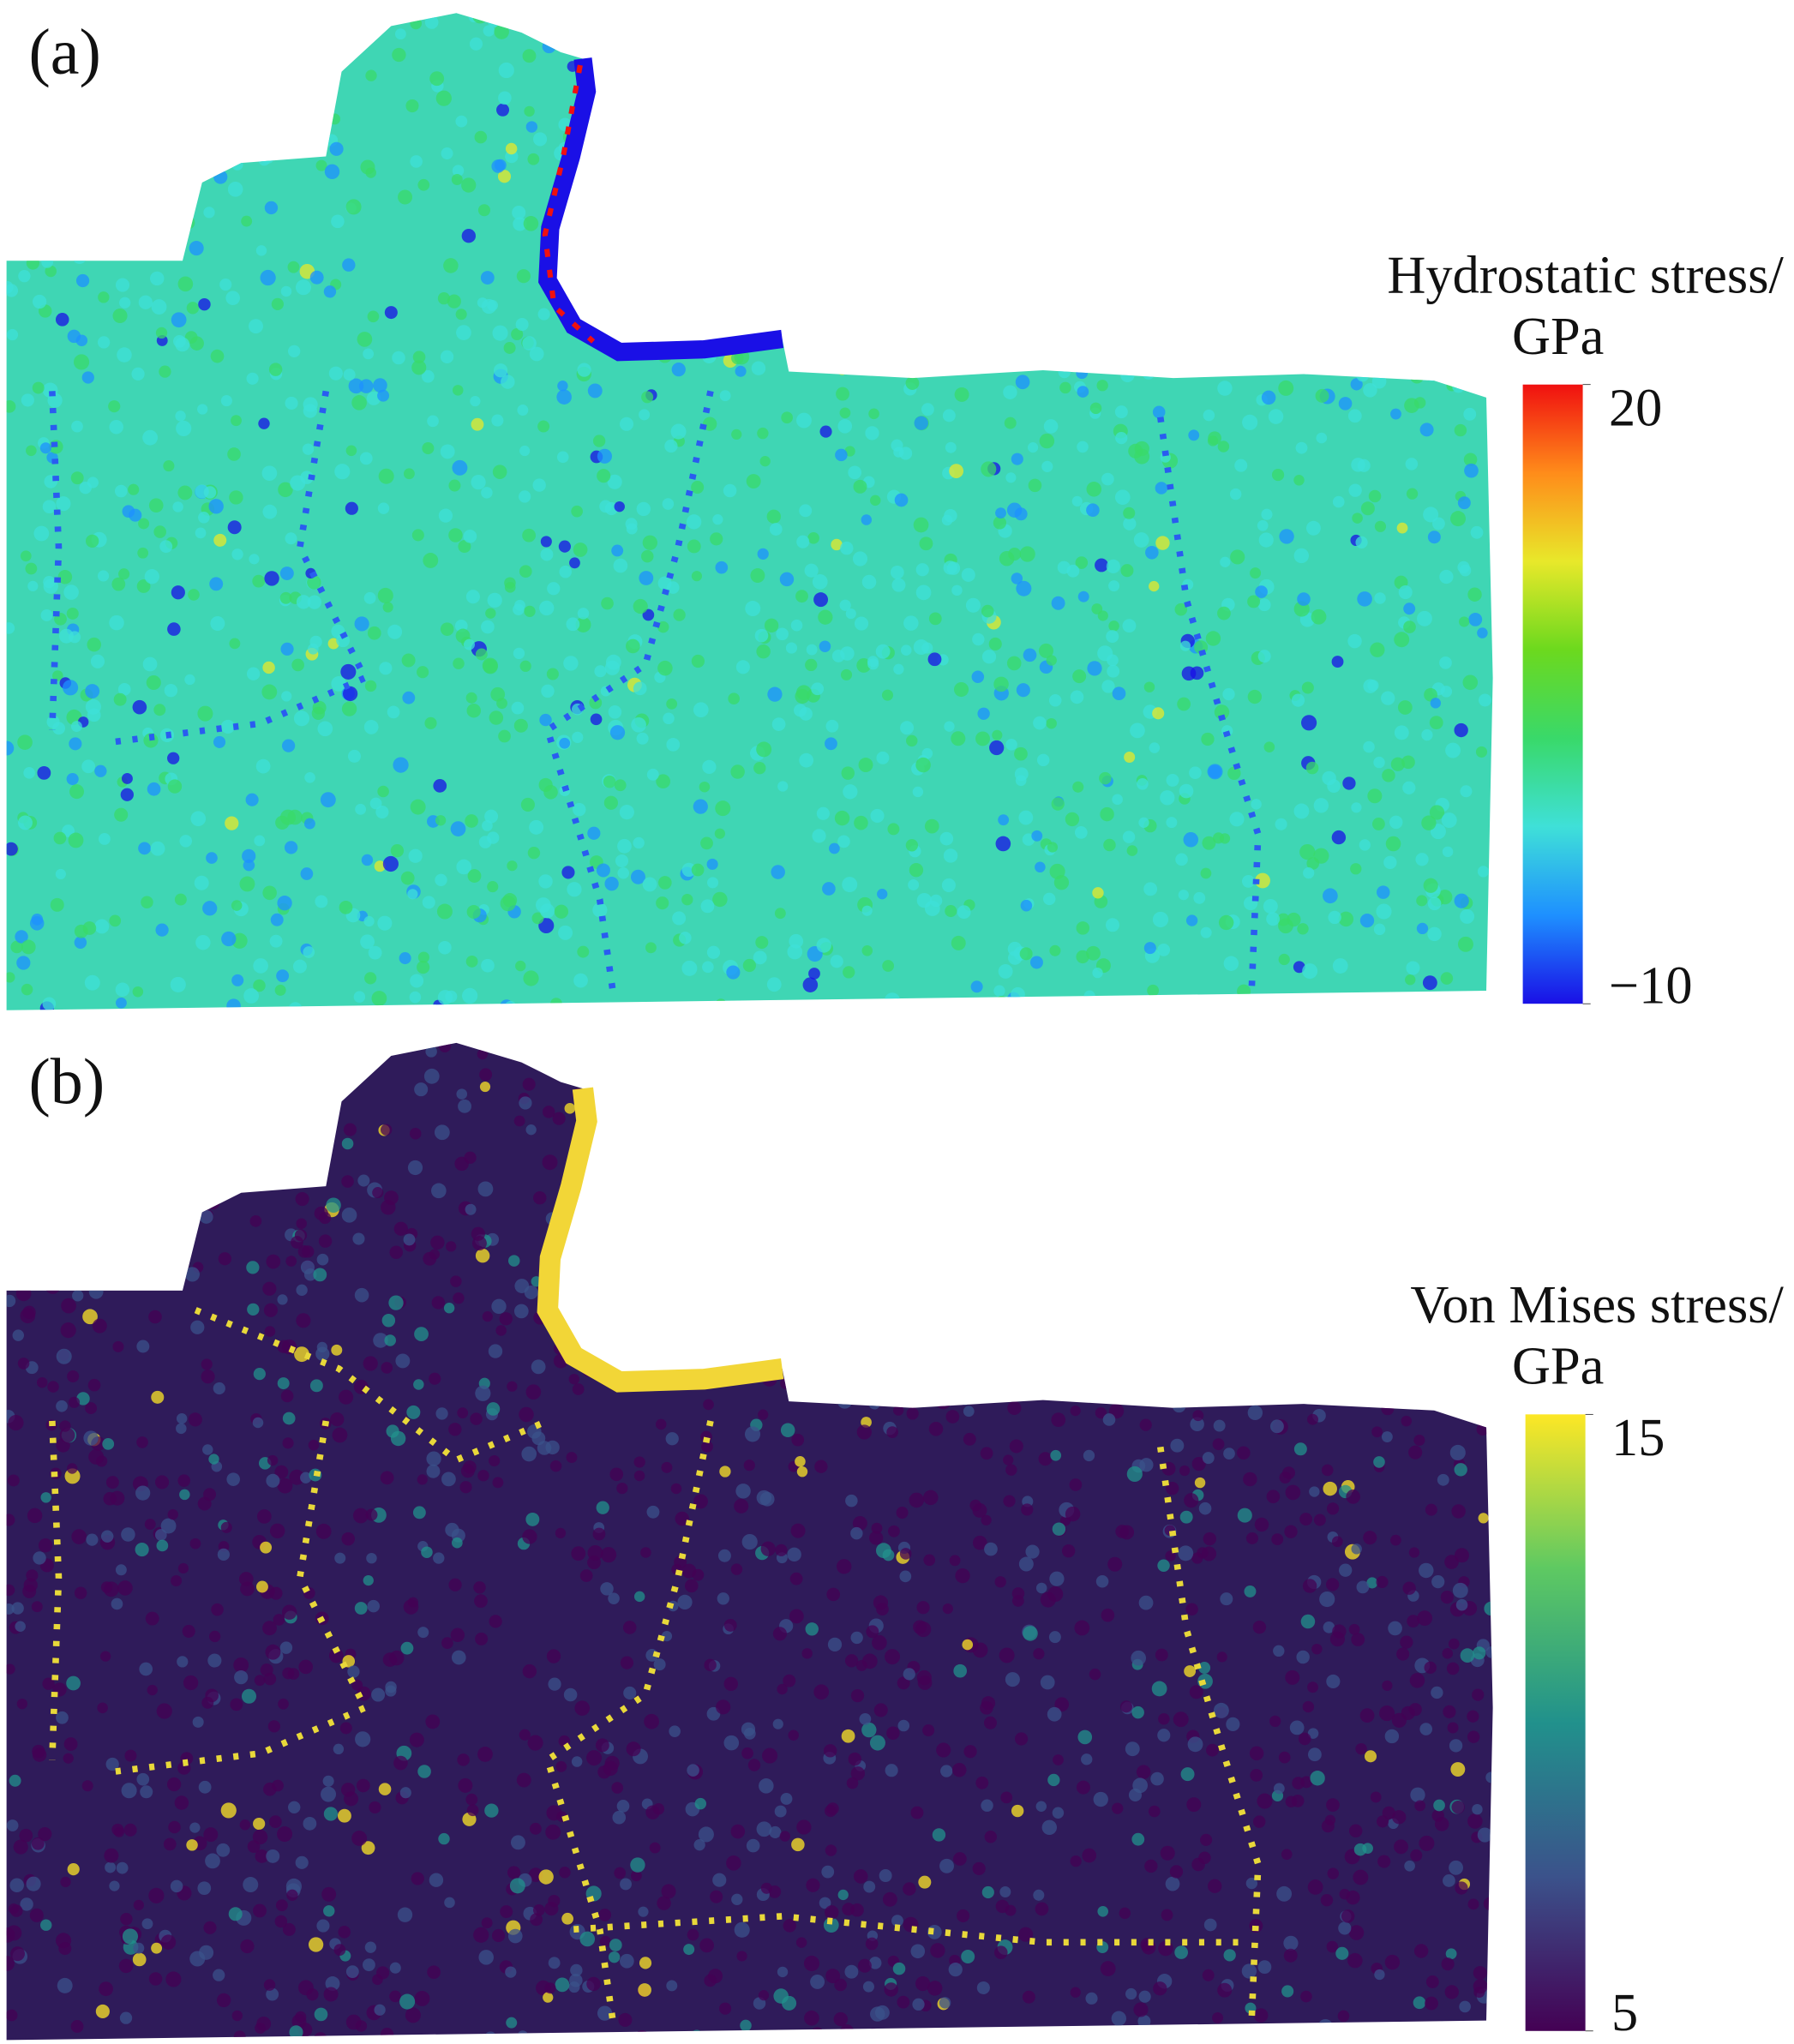  What do you see at coordinates (1638, 1437) in the screenshot?
I see `colorbar-tick-label: 15` at bounding box center [1638, 1437].